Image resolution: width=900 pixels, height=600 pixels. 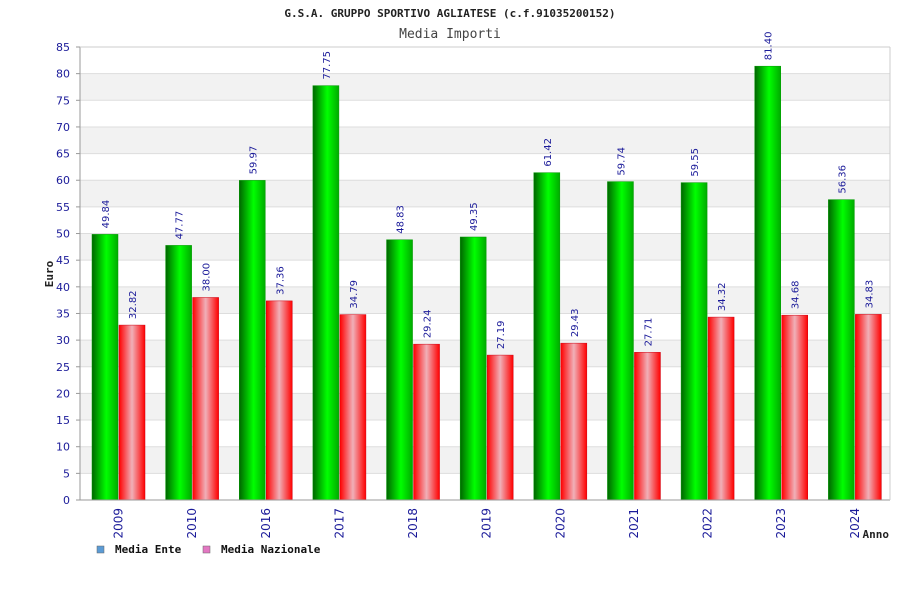 What do you see at coordinates (428, 324) in the screenshot?
I see `bar-data-label: 29.24` at bounding box center [428, 324].